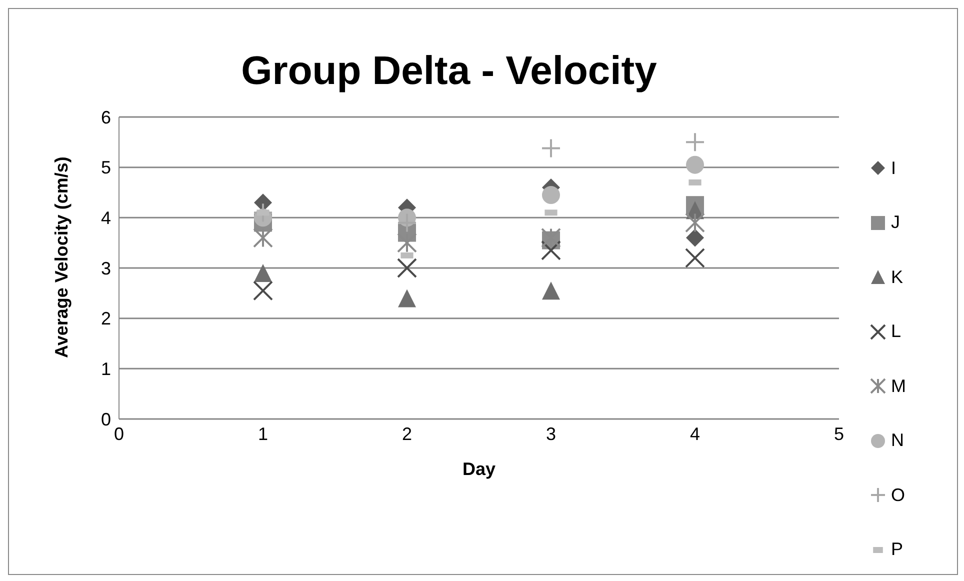 The image size is (964, 581). I want to click on x-tick-label: 0, so click(119, 434).